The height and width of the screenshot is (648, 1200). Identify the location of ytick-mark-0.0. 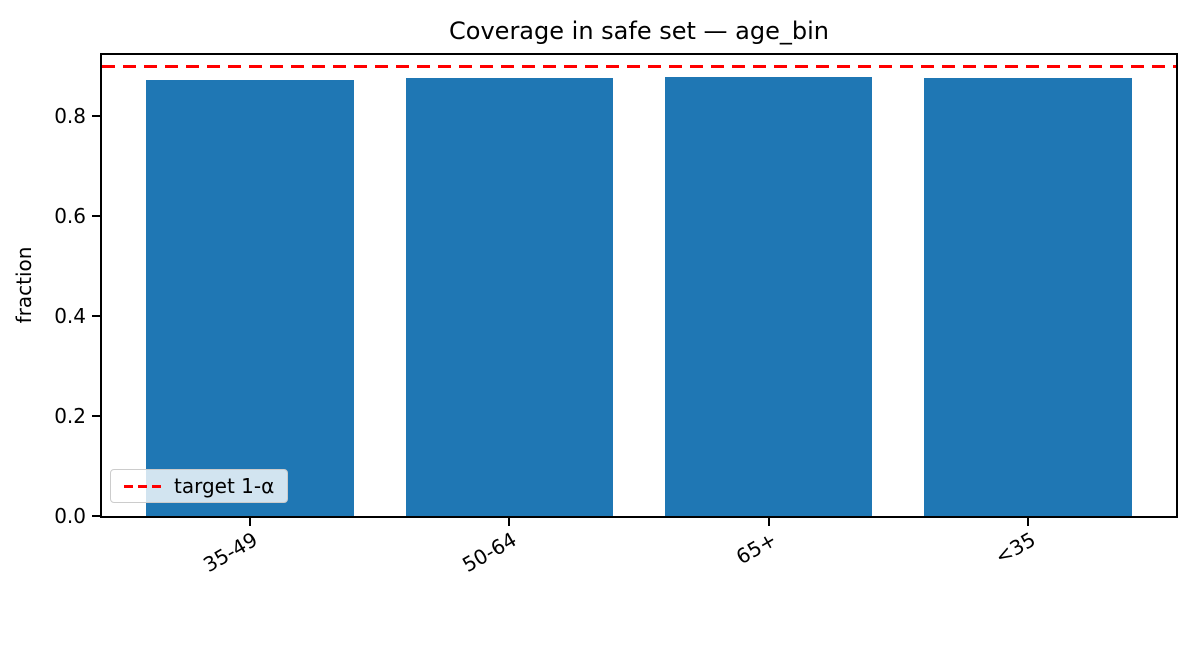
(96, 516).